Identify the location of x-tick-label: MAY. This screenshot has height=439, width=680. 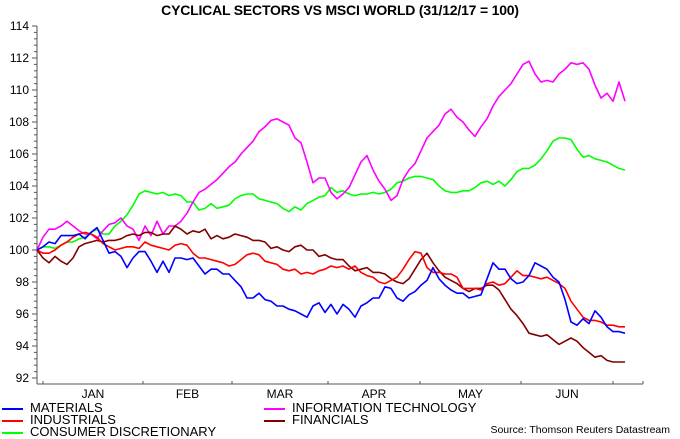
(470, 394).